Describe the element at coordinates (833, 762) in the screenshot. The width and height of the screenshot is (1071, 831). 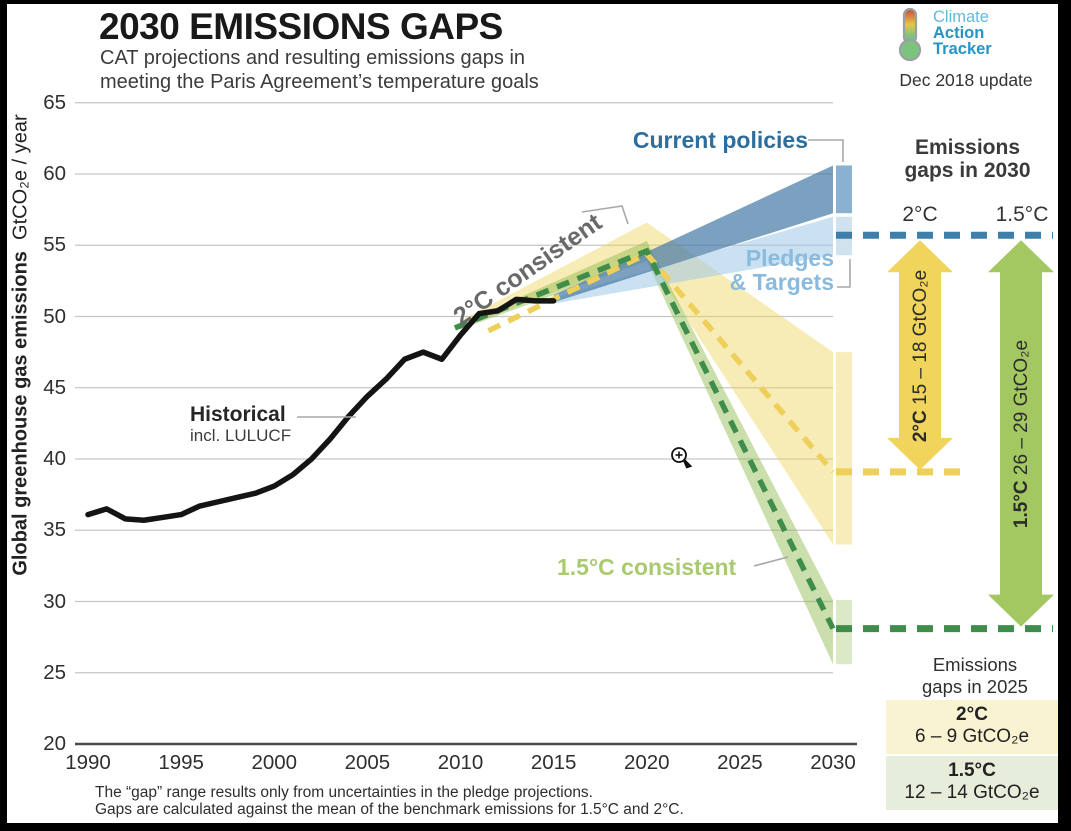
I see `x-tick-label: 2030` at that location.